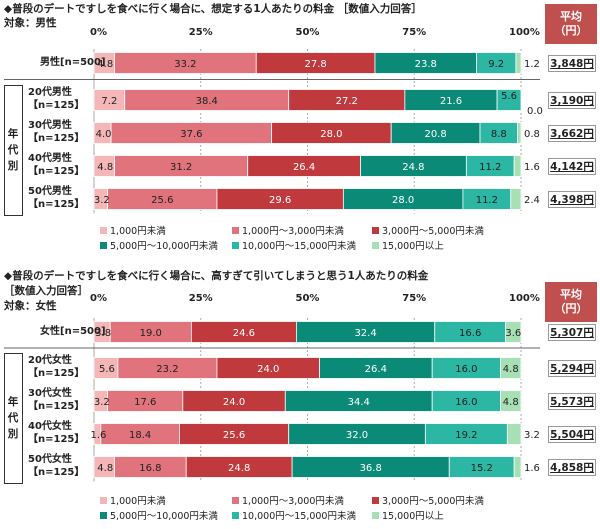 The height and width of the screenshot is (529, 600). I want to click on bar-value-label: 31.2, so click(181, 167).